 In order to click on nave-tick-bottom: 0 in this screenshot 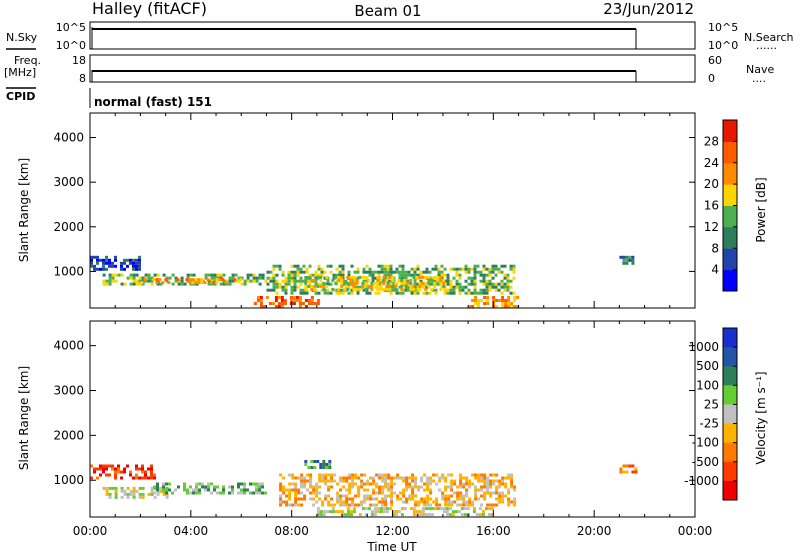, I will do `click(711, 78)`.